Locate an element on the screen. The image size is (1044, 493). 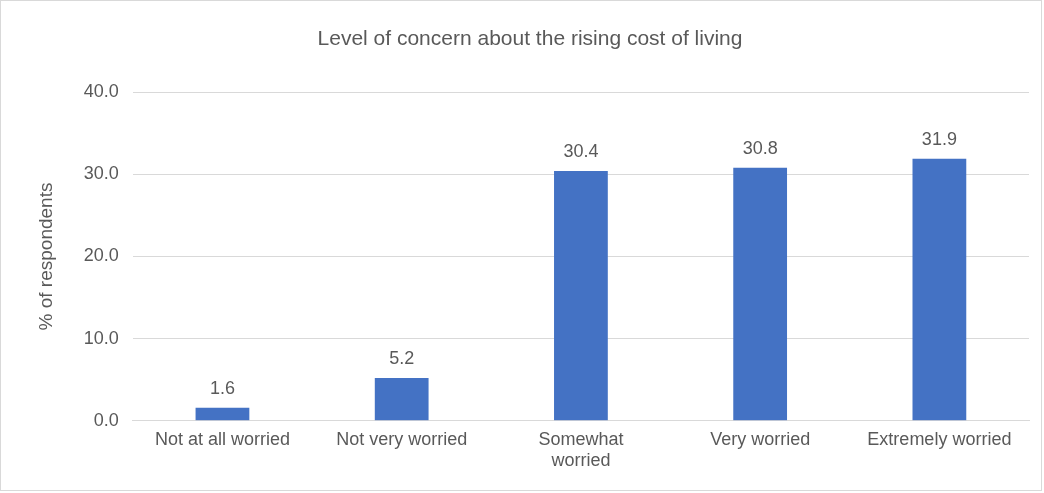
y-tick-label: 40.0 is located at coordinates (101, 91).